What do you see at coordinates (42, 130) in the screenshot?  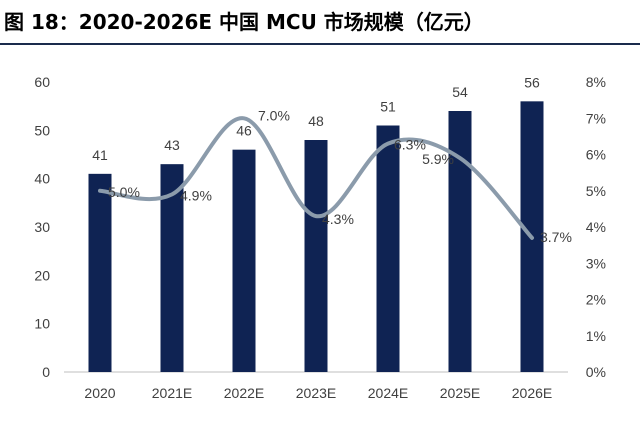 I see `y-left-tick-label: 50` at bounding box center [42, 130].